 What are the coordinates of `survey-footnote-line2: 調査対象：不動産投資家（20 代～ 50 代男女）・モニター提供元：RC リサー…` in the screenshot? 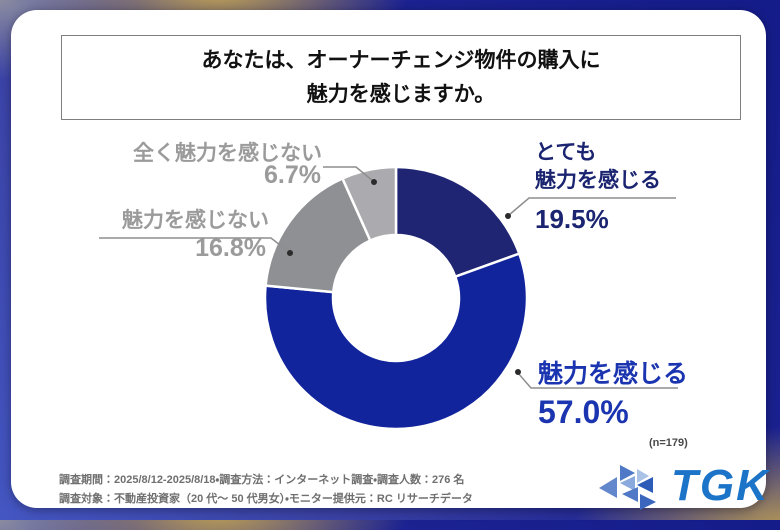 It's located at (266, 499).